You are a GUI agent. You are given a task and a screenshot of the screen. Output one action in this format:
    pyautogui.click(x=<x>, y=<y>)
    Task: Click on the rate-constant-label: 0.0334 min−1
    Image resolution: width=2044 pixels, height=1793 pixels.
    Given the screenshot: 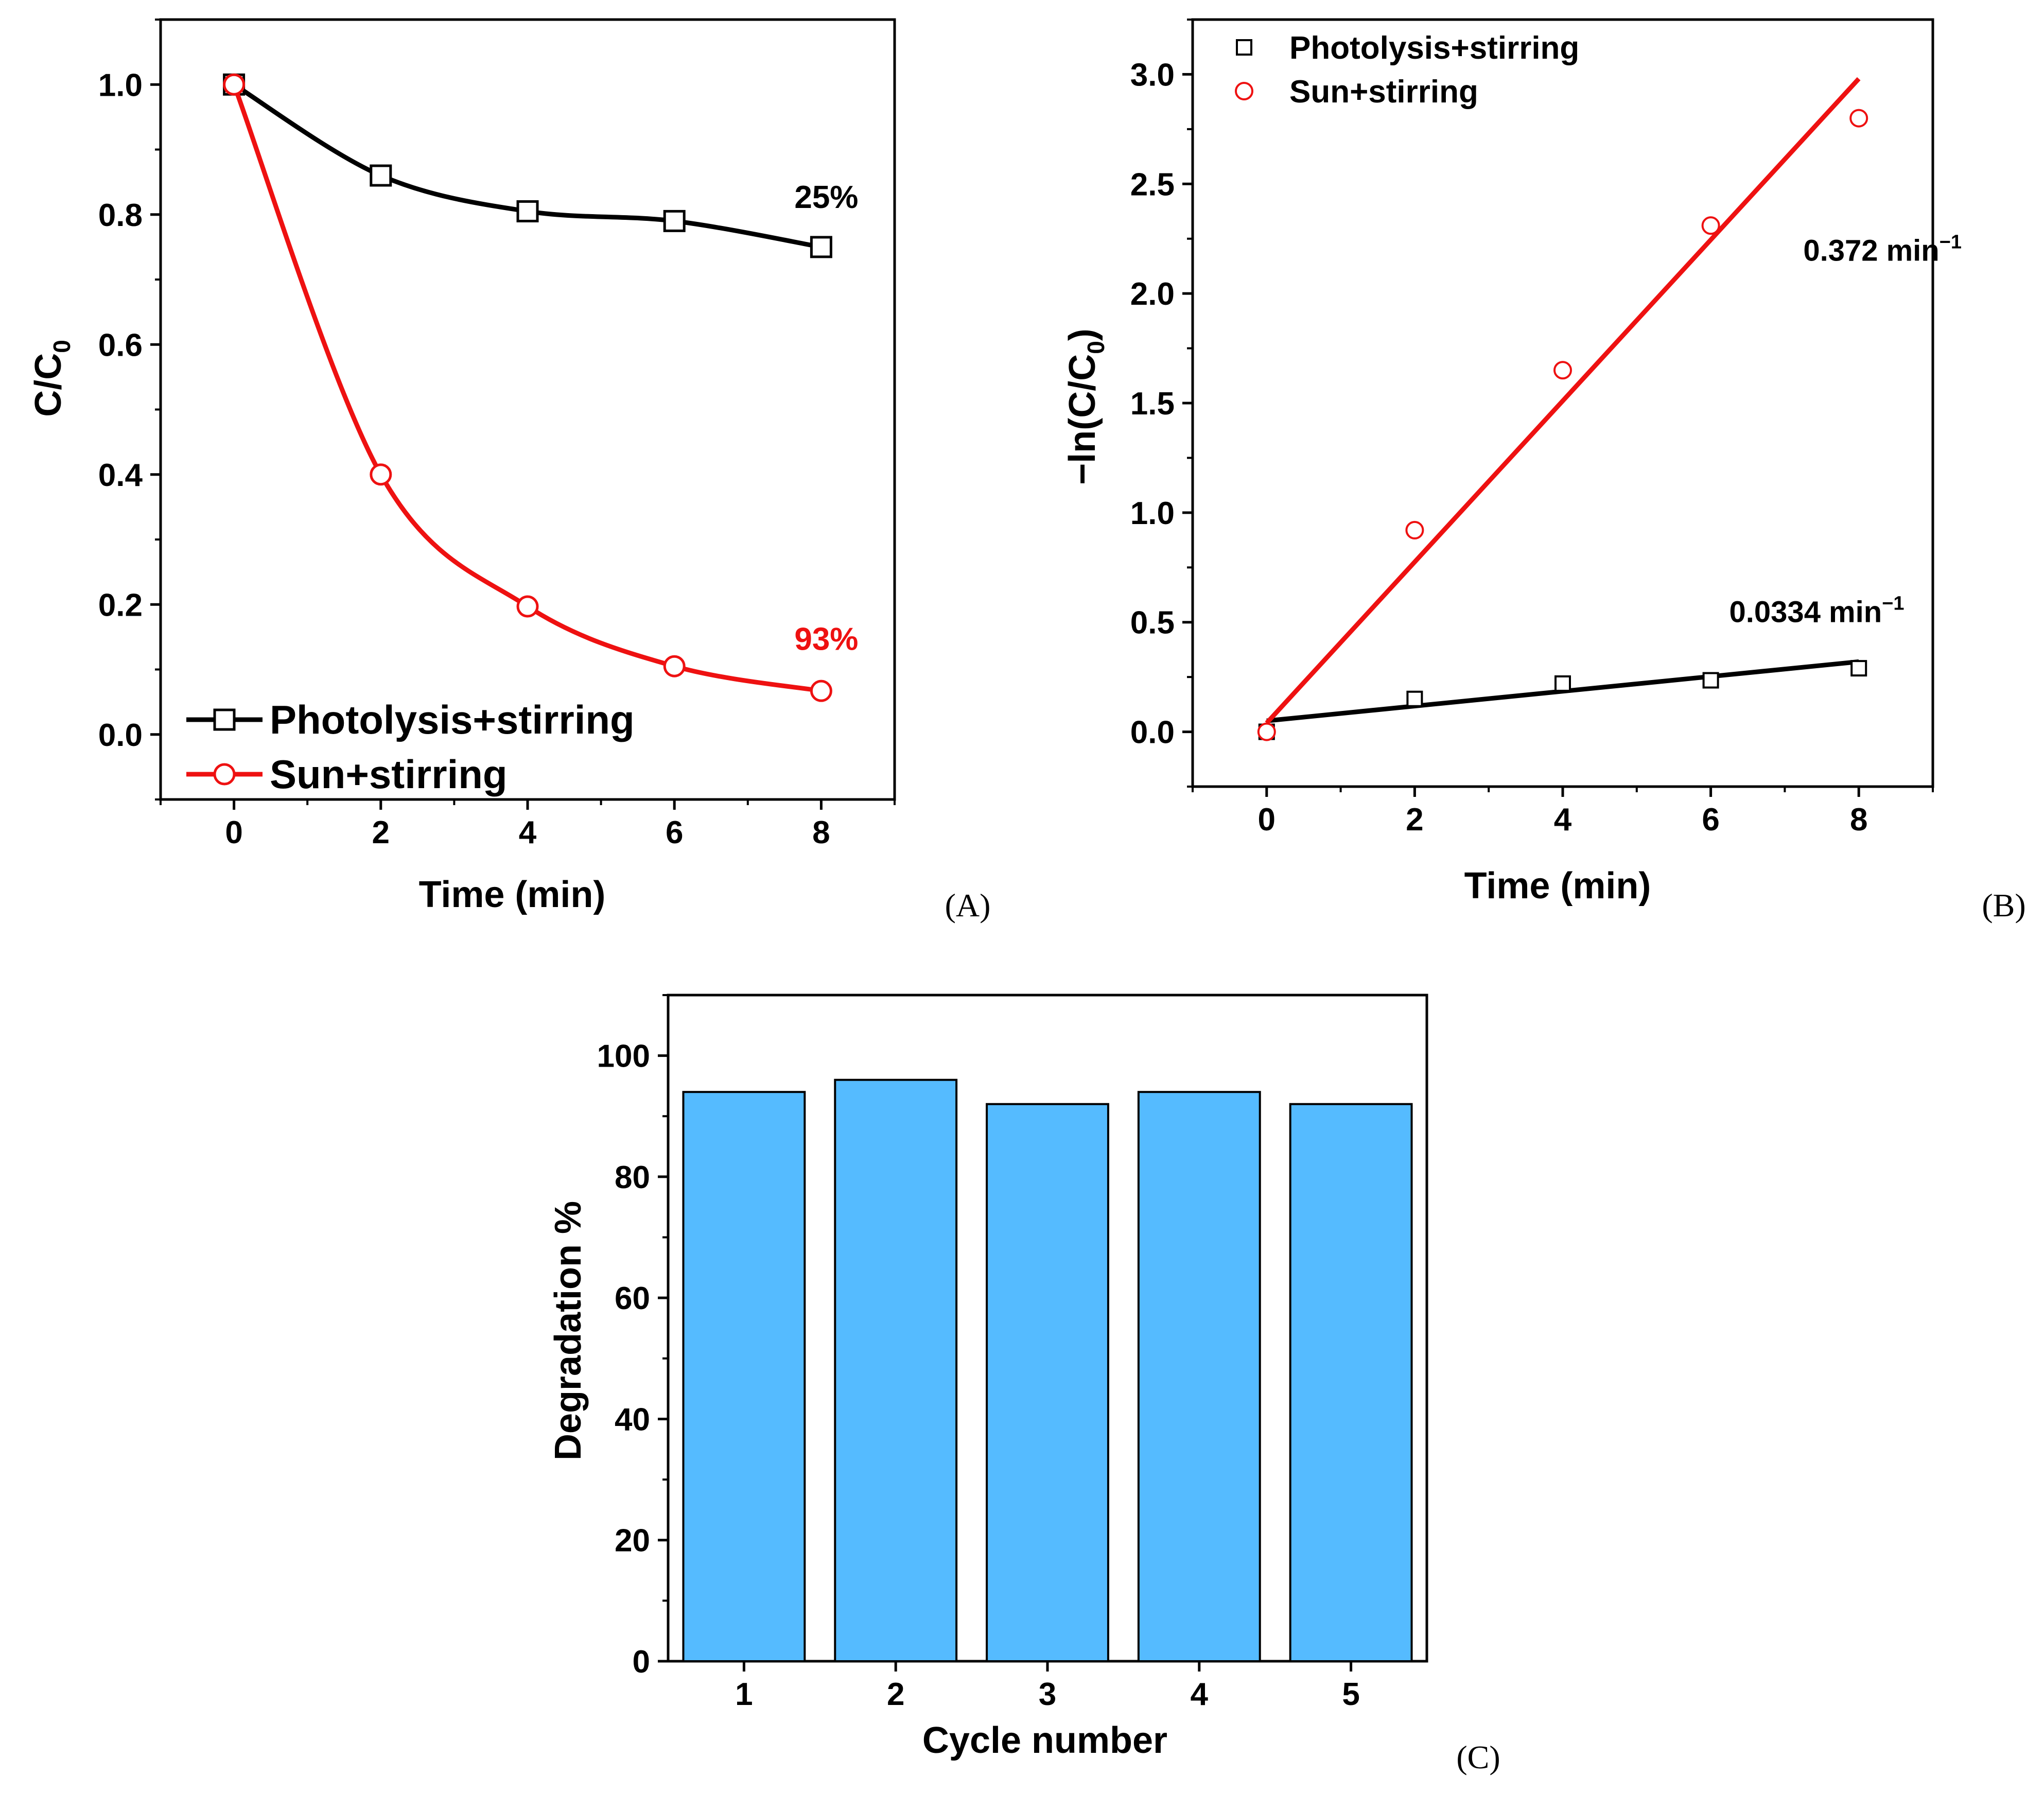 What is the action you would take?
    pyautogui.click(x=1817, y=611)
    